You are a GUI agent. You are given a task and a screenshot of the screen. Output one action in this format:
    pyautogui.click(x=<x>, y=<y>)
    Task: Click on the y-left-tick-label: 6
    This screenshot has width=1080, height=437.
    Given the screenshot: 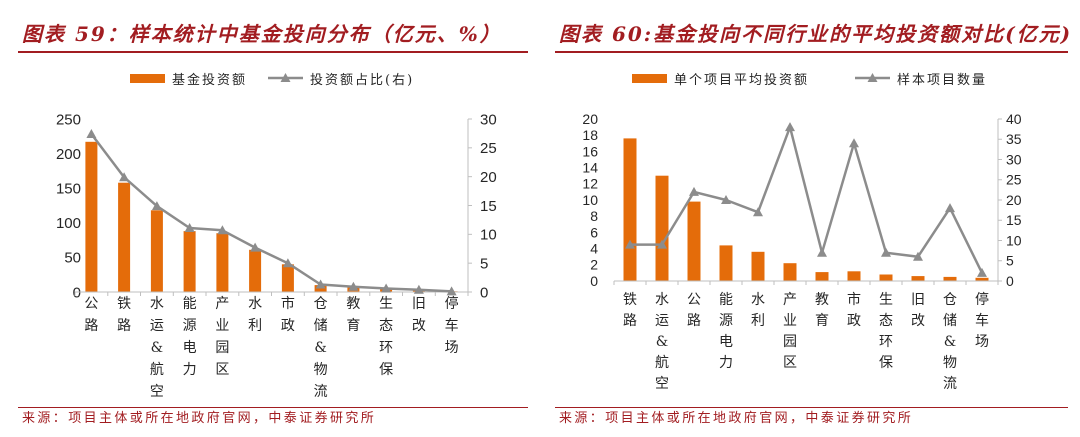 What is the action you would take?
    pyautogui.click(x=594, y=232)
    